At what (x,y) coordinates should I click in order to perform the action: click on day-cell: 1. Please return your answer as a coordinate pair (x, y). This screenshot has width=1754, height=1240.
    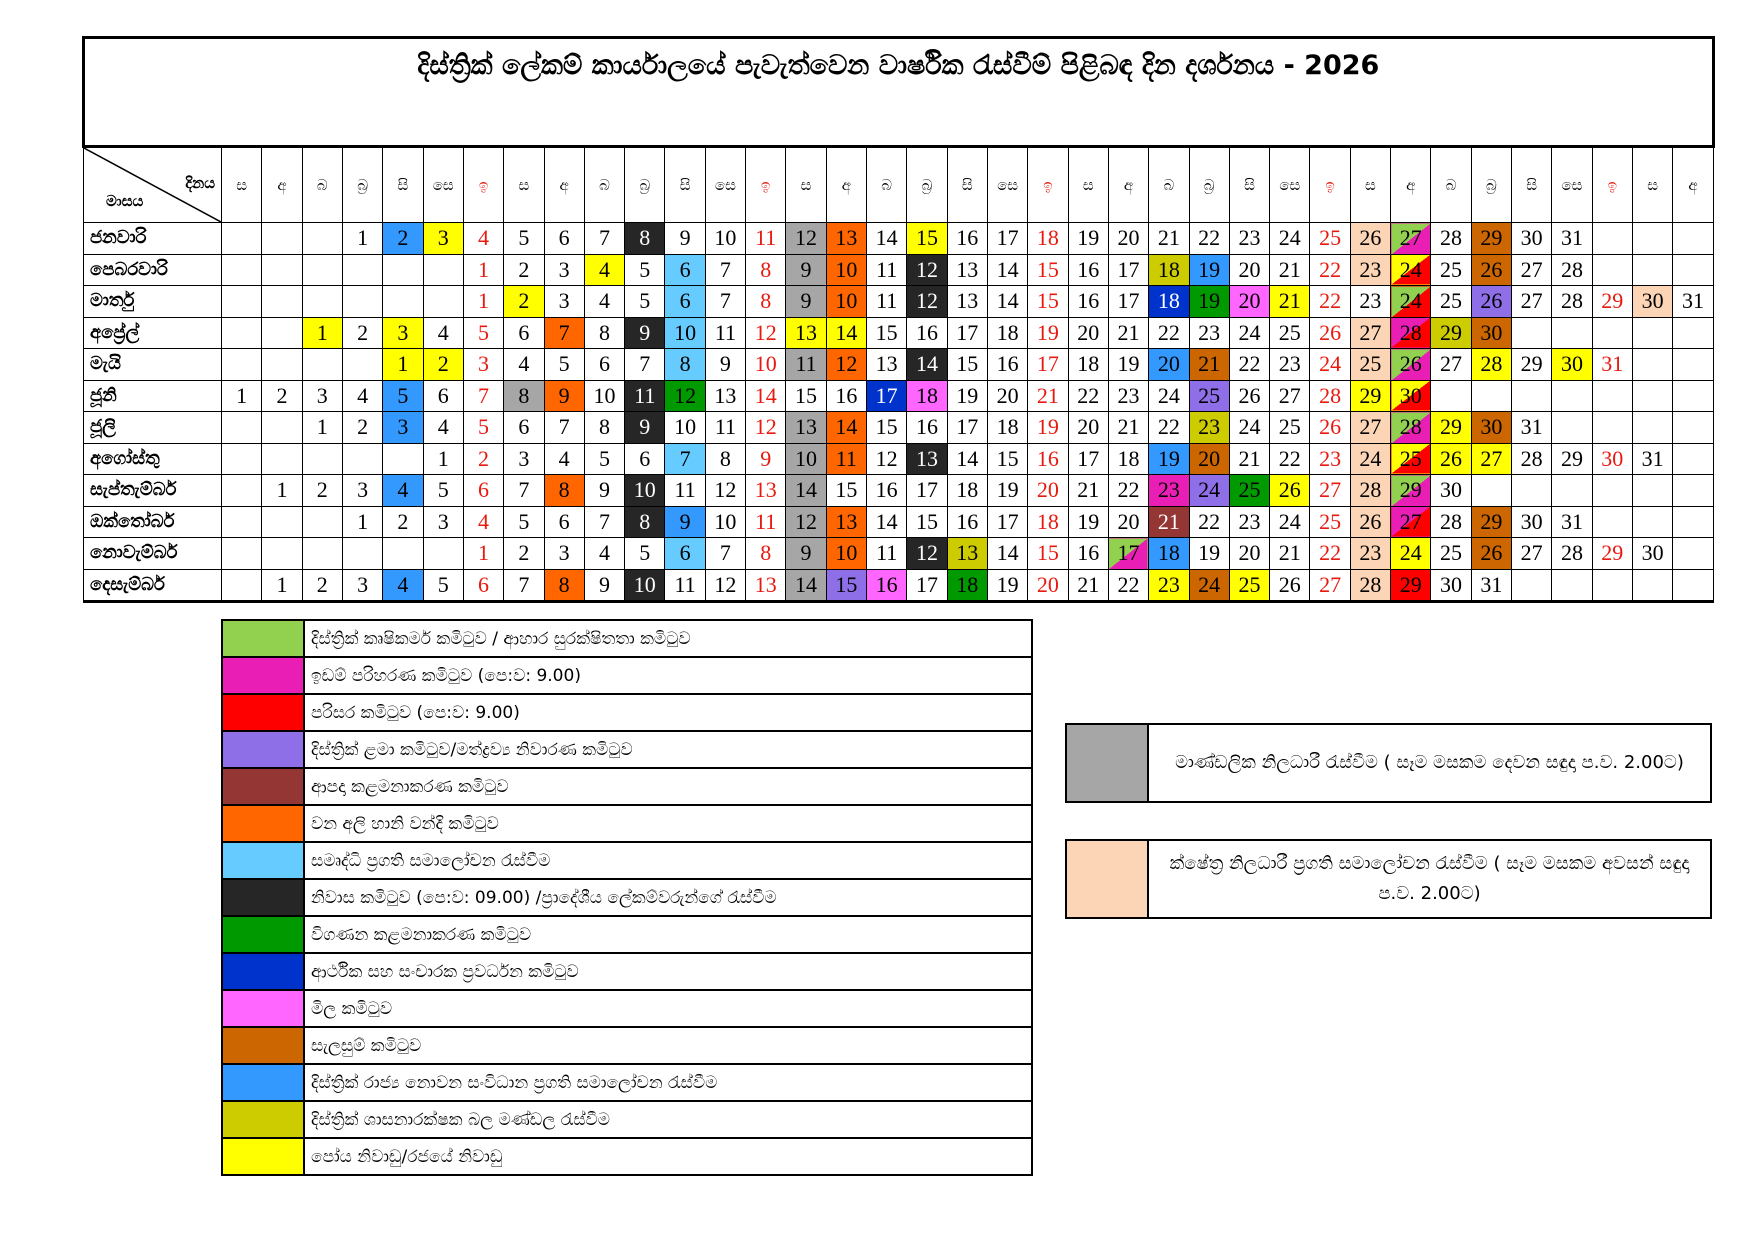
    Looking at the image, I should click on (483, 553).